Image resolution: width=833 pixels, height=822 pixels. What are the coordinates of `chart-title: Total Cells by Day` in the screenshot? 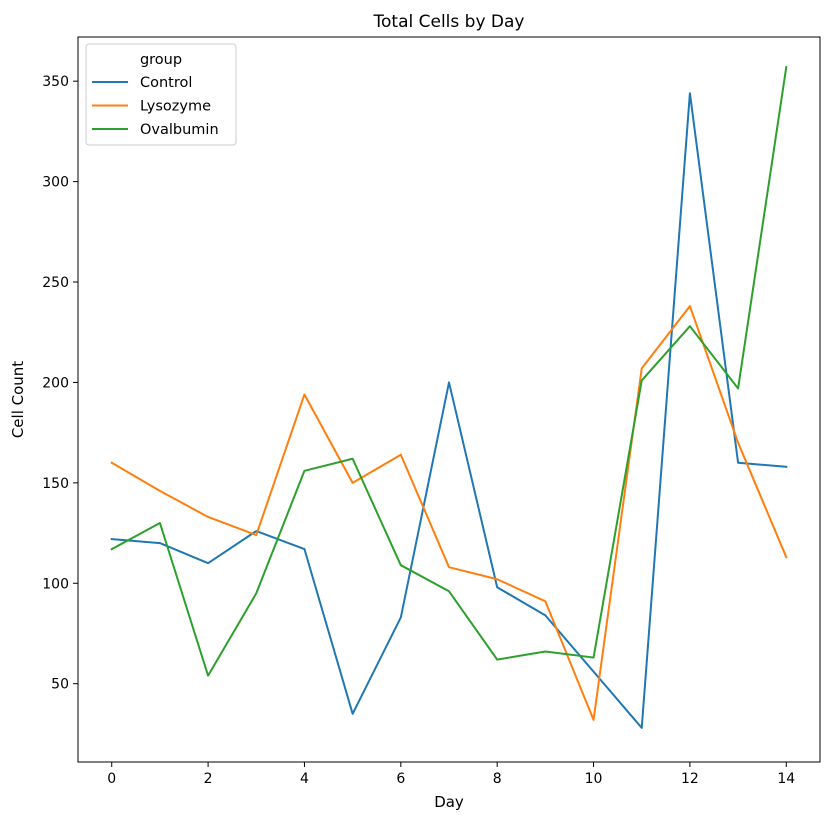 It's located at (449, 22).